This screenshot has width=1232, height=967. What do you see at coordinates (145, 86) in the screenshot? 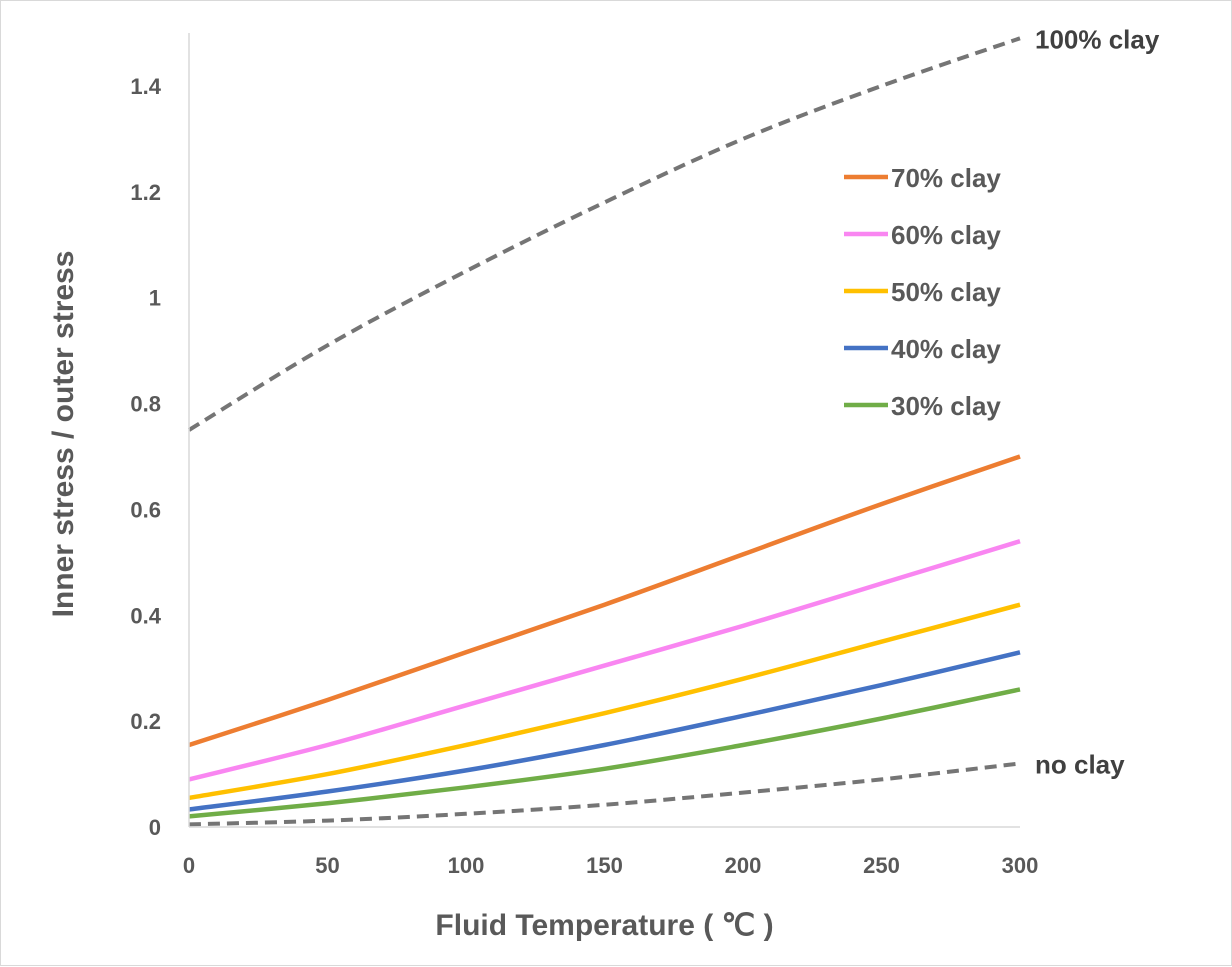
I see `y-tick-label: 1.4` at bounding box center [145, 86].